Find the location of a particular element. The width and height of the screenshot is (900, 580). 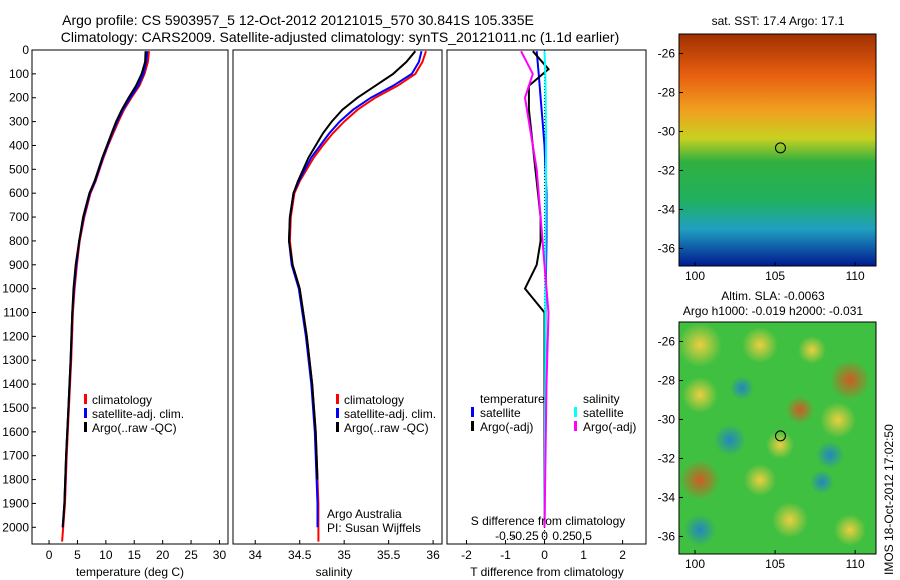

y-tick-label: 1700 is located at coordinates (15, 456).